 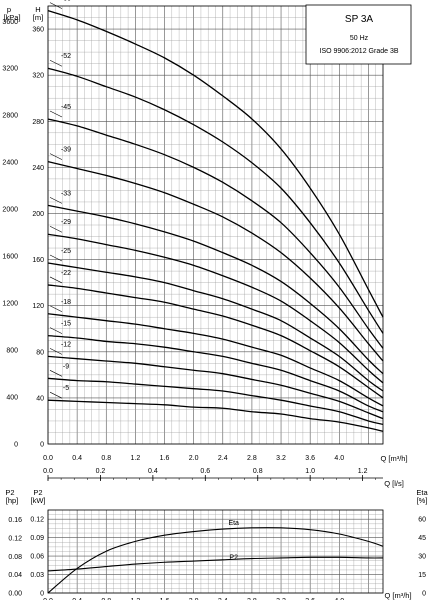 What do you see at coordinates (233, 523) in the screenshot?
I see `series-label-eta: Eta` at bounding box center [233, 523].